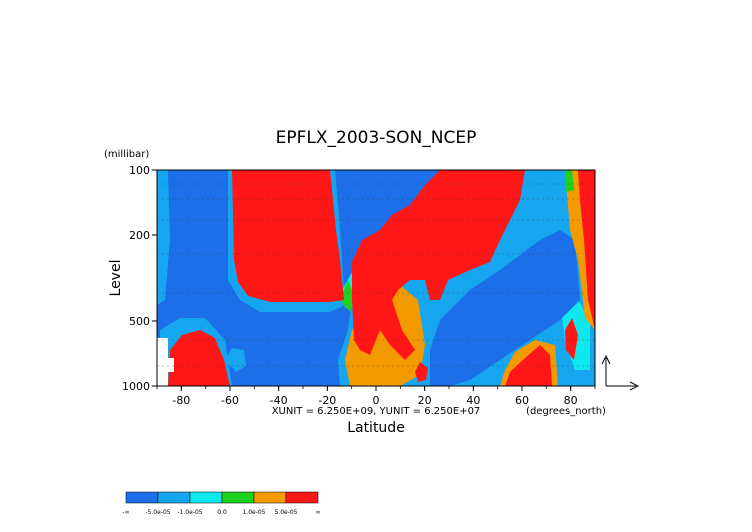  Describe the element at coordinates (139, 278) in the screenshot. I see `y-axis-ticks: 100 200 500 1000` at that location.